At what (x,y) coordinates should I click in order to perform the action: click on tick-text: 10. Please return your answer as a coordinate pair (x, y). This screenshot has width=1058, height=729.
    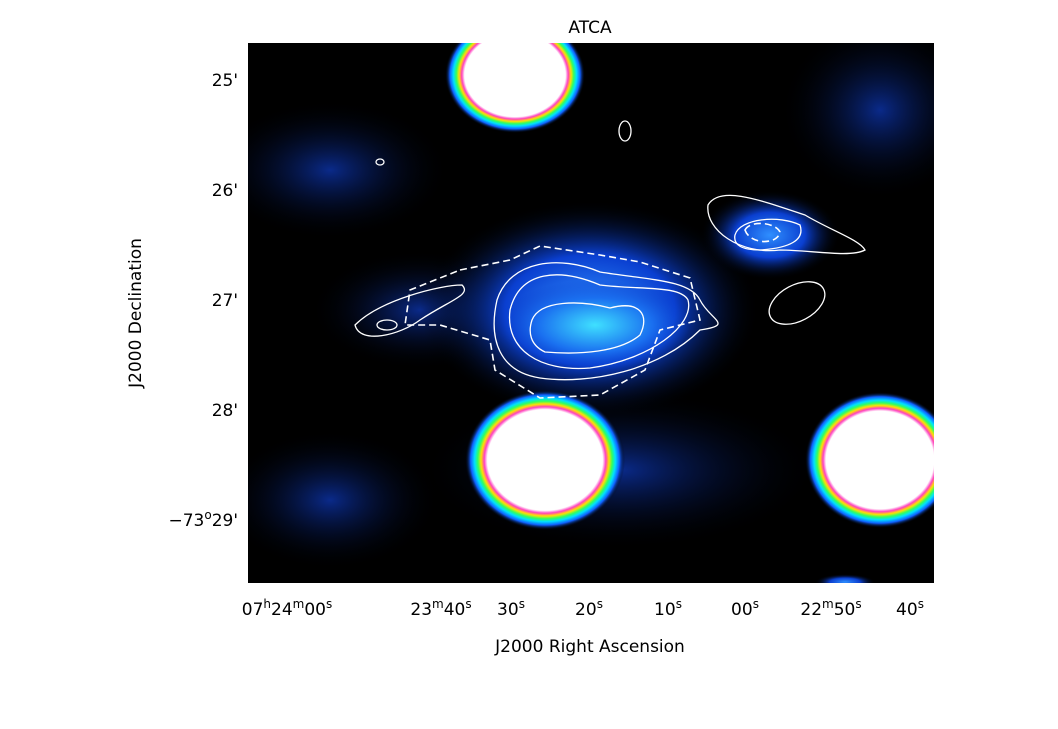
    Looking at the image, I should click on (665, 610).